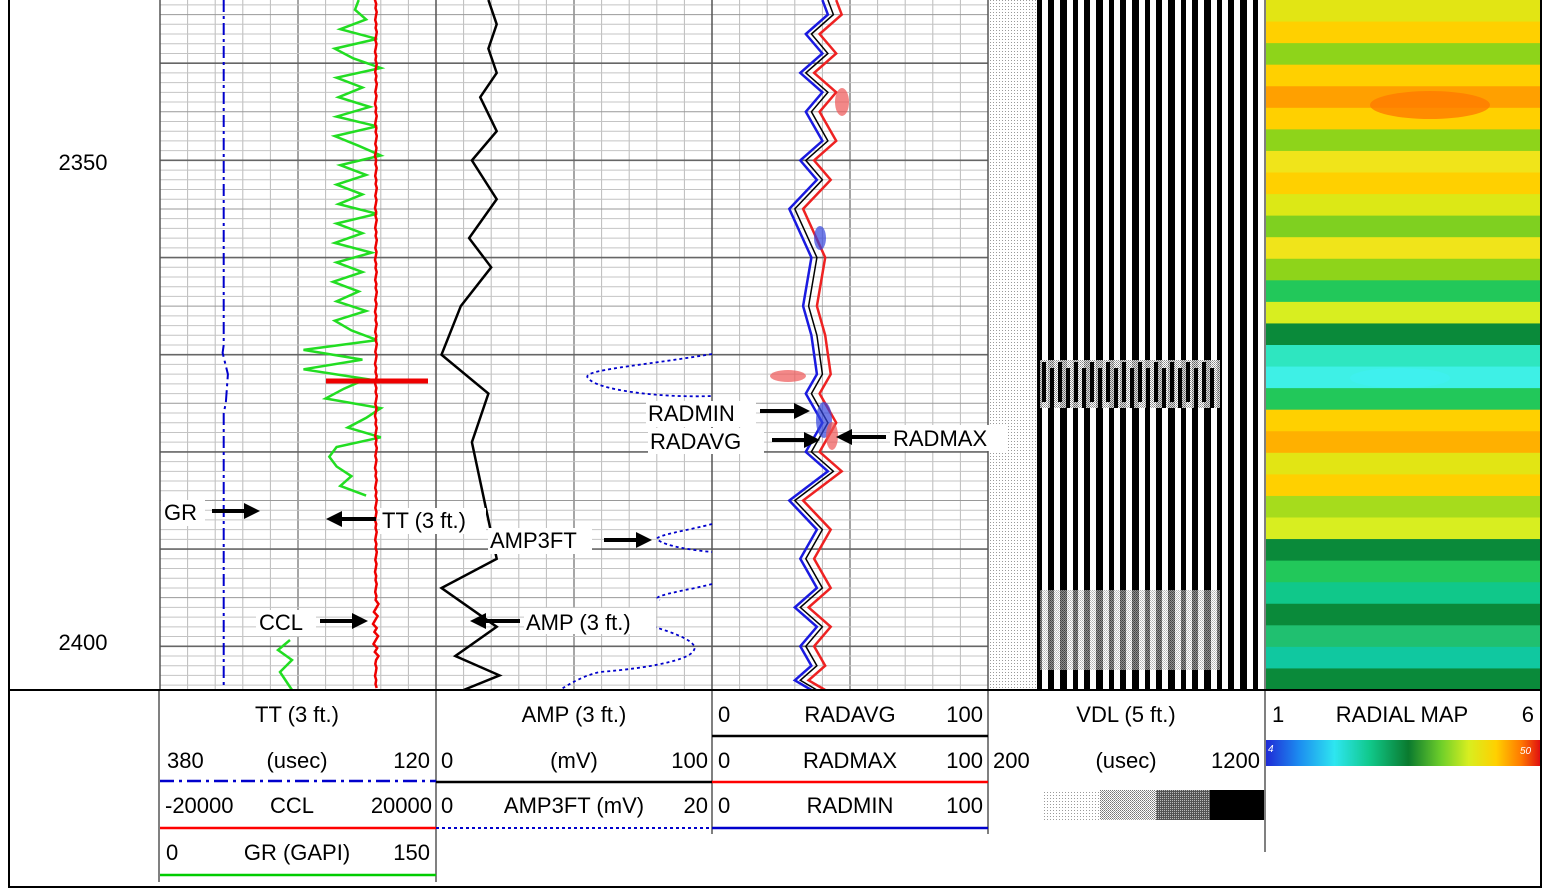 The image size is (1554, 890). What do you see at coordinates (1235, 760) in the screenshot?
I see `header-vdl-right: 1200` at bounding box center [1235, 760].